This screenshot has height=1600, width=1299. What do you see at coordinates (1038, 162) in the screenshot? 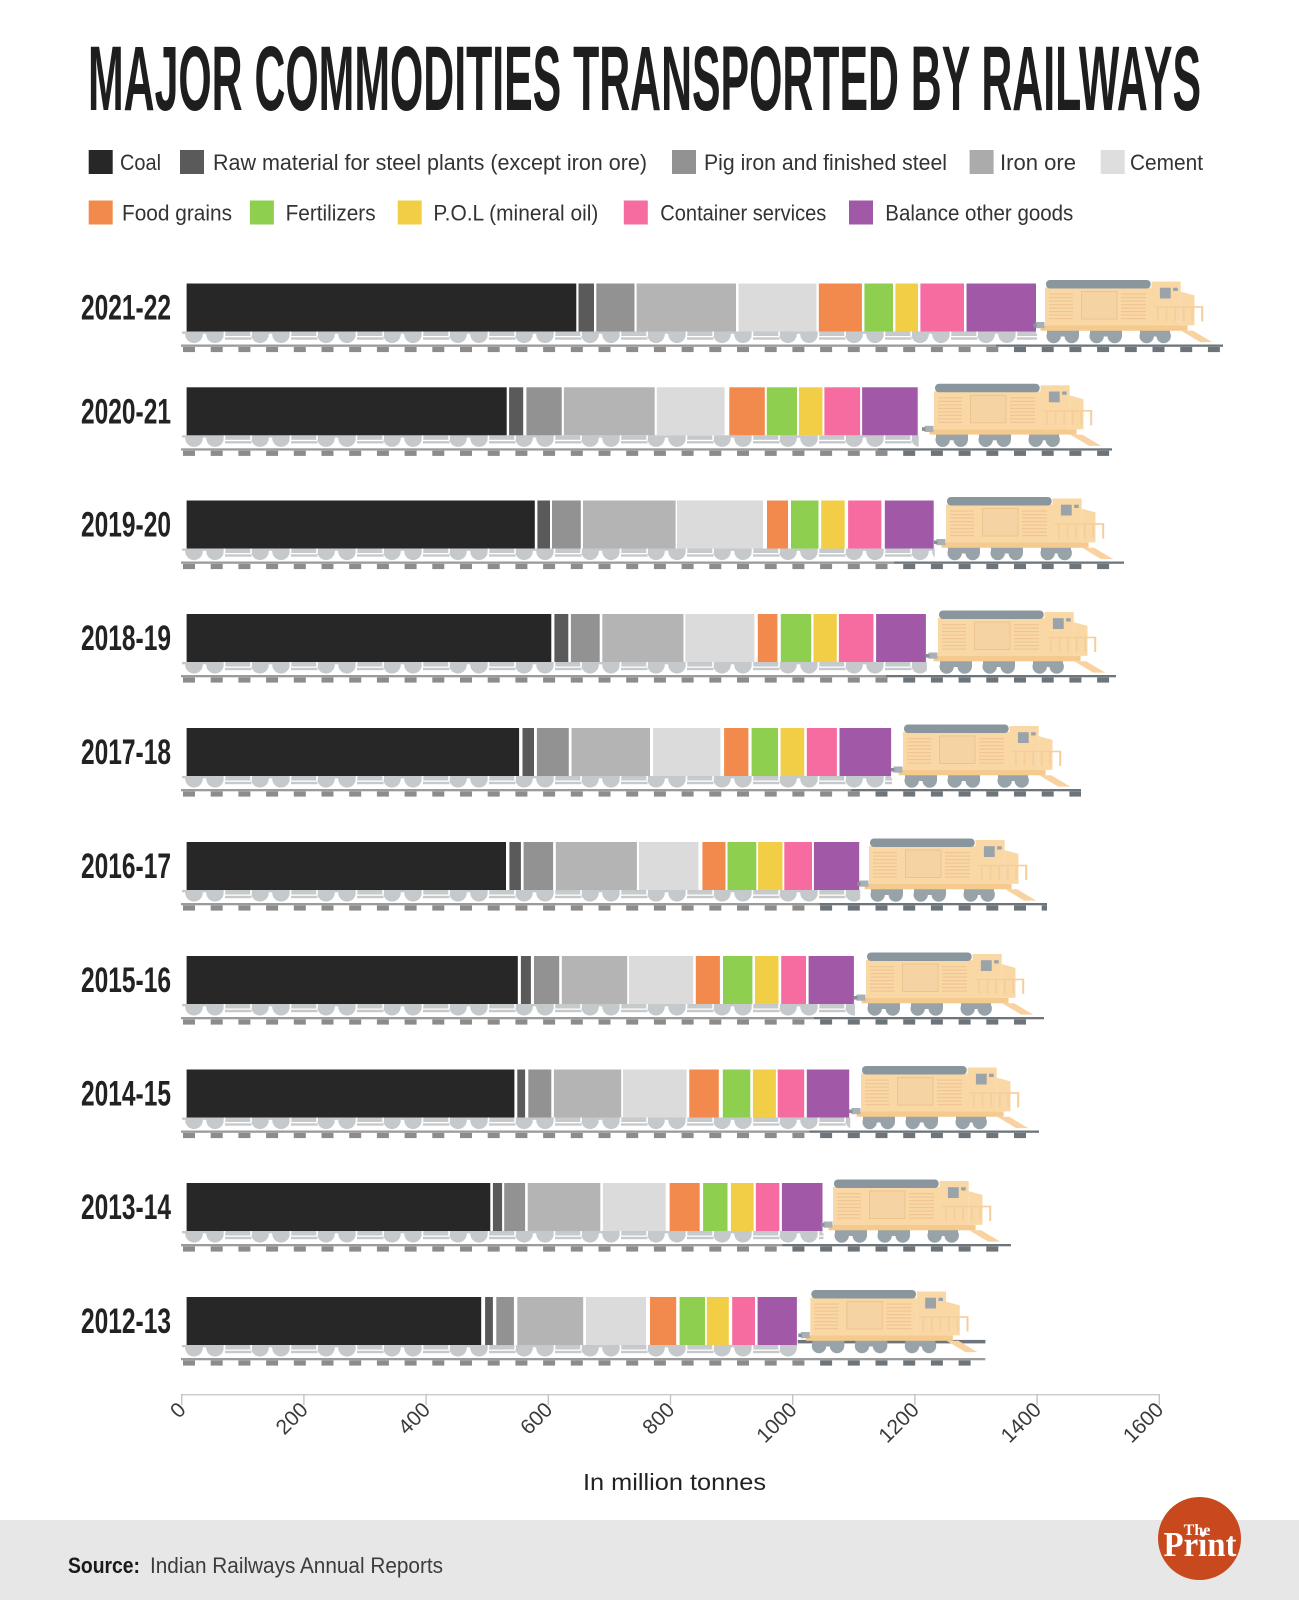
I see `svg-text: Iron ore` at bounding box center [1038, 162].